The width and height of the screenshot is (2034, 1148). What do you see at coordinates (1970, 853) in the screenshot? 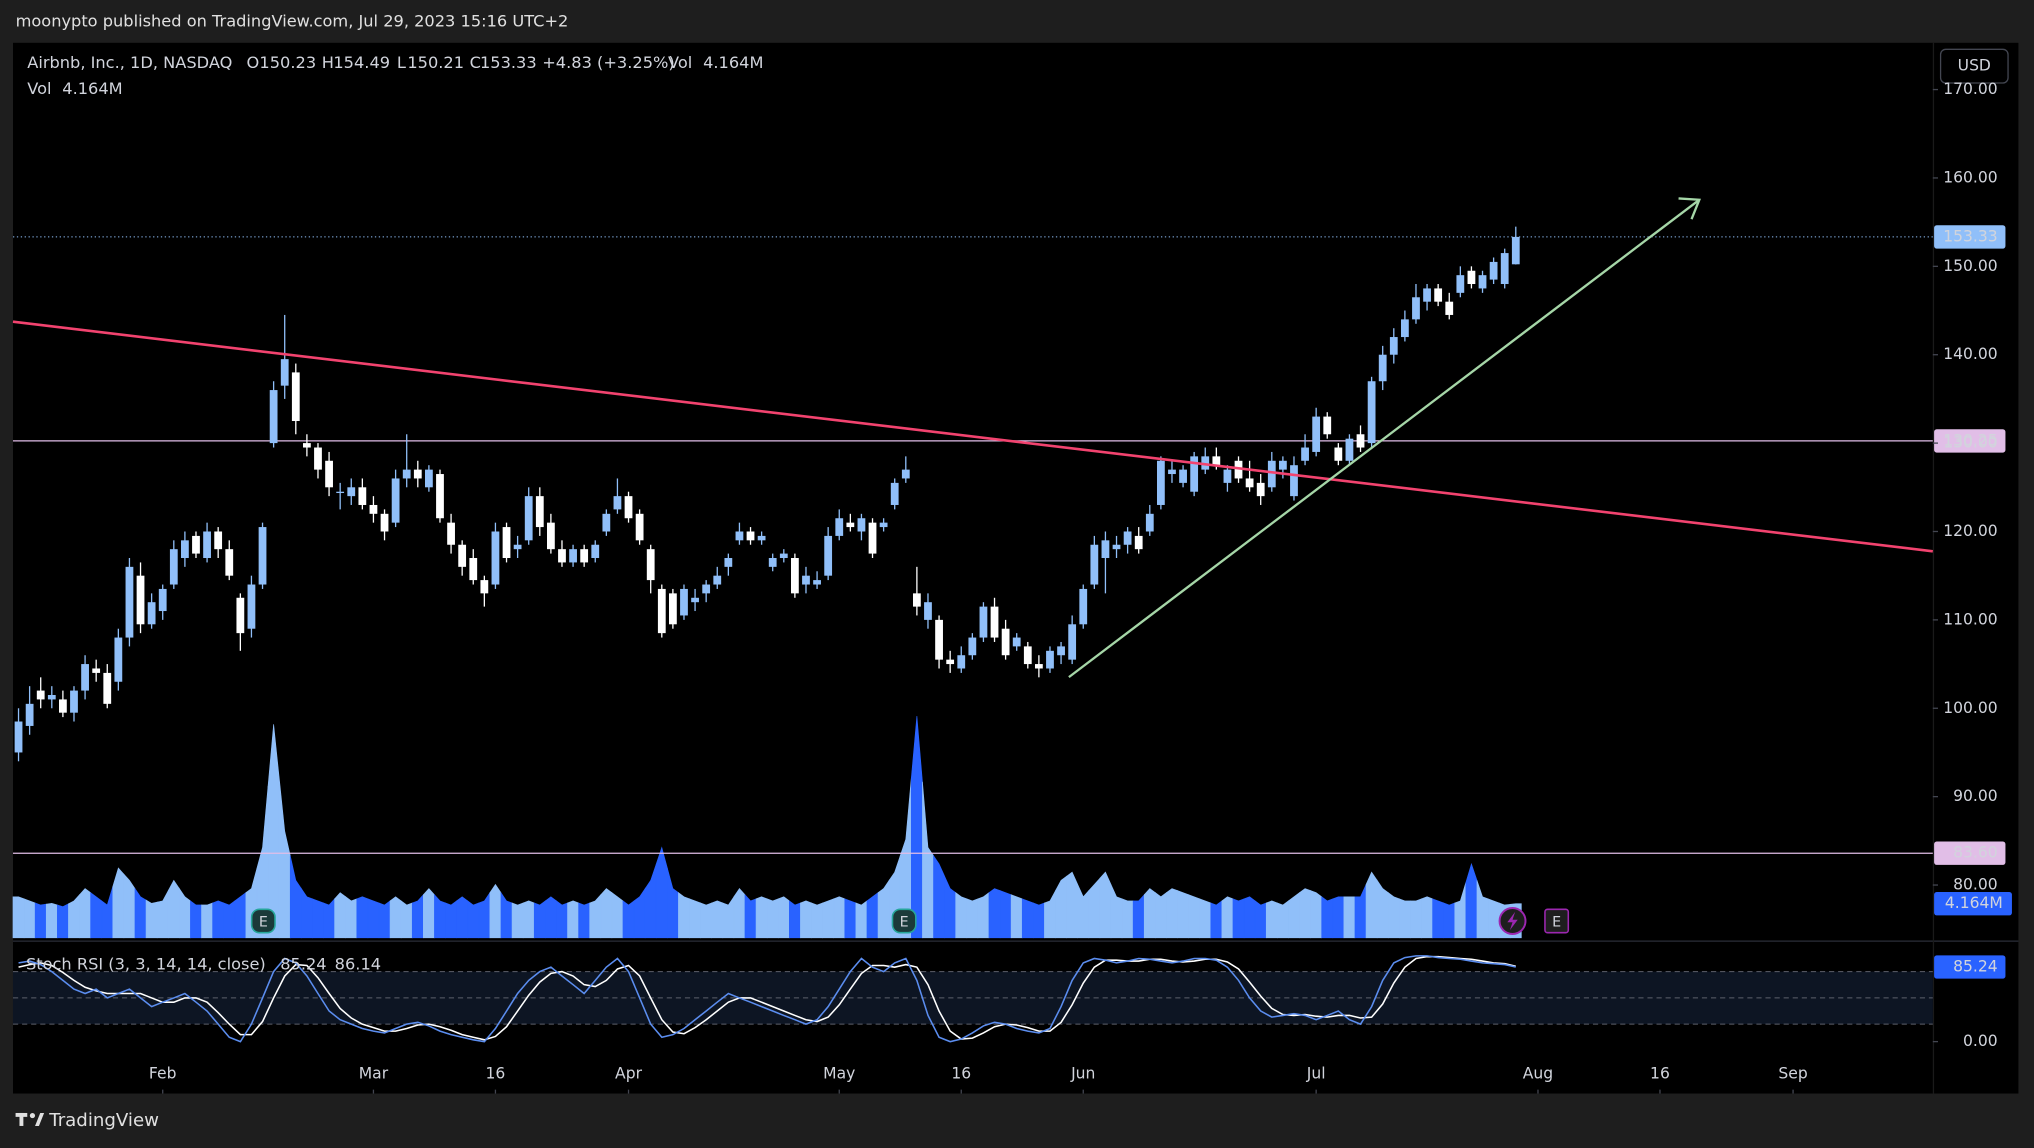
I see `price-label-box` at bounding box center [1970, 853].